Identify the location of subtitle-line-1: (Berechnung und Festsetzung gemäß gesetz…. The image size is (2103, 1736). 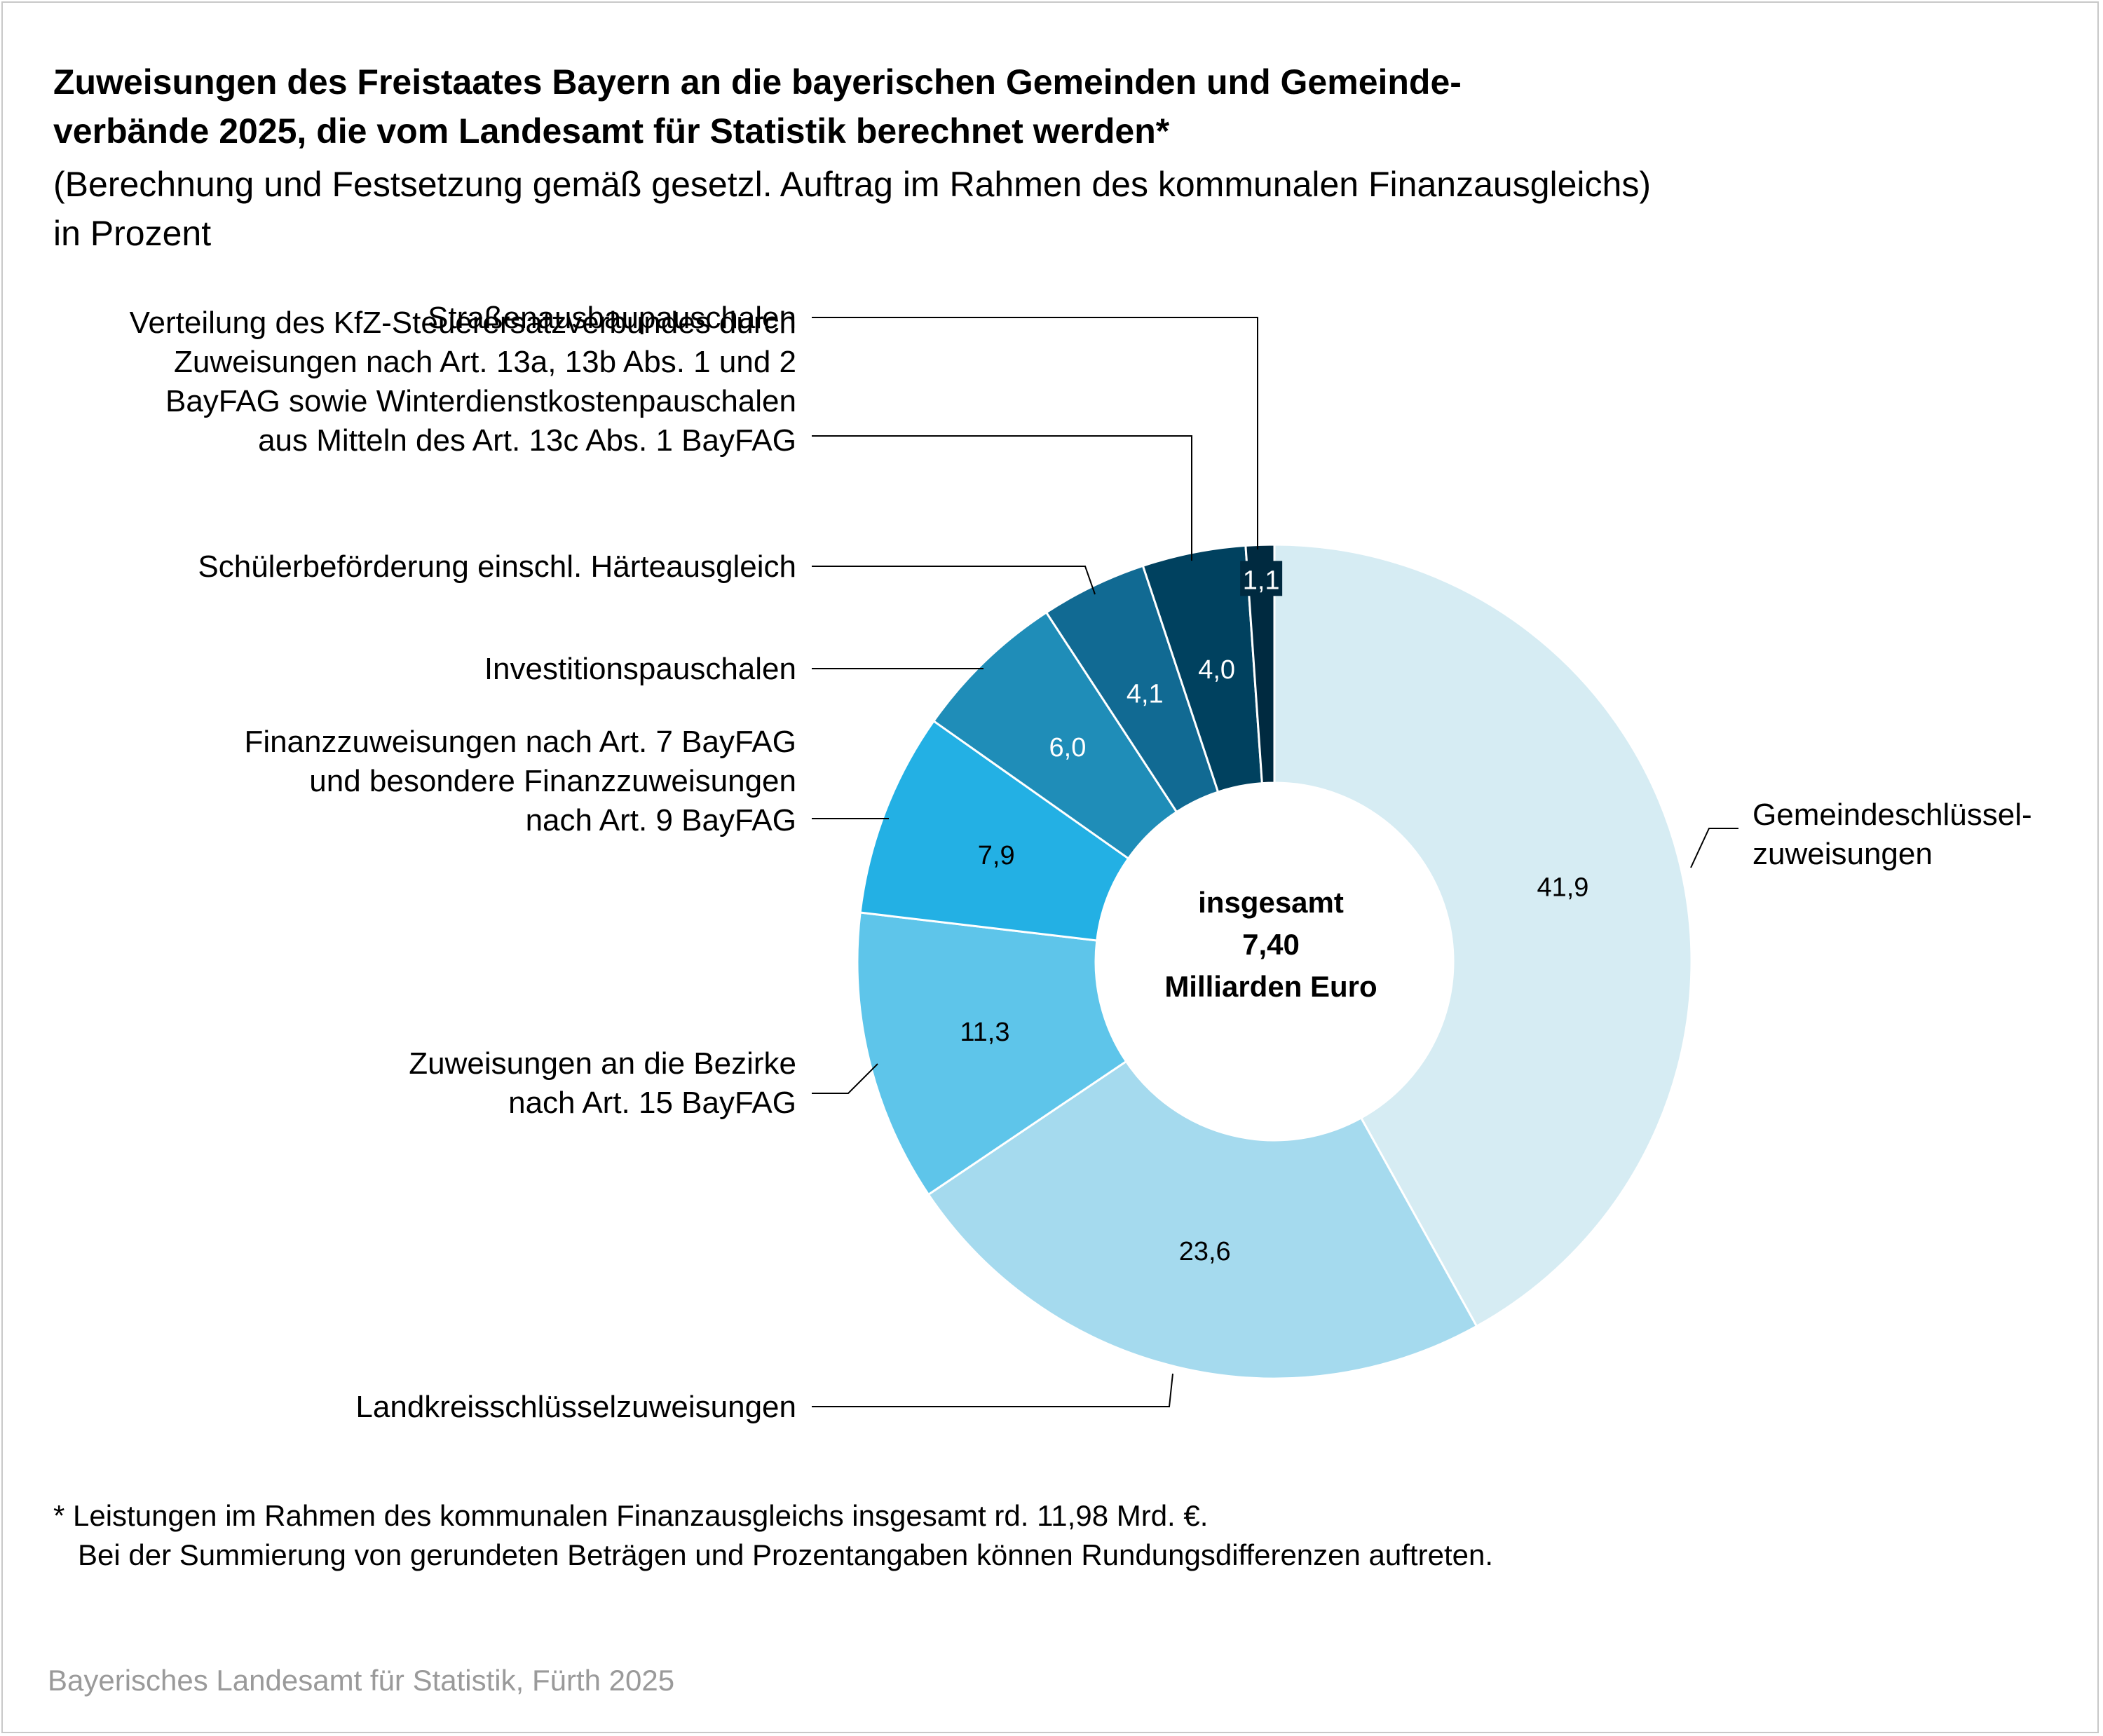
(852, 184).